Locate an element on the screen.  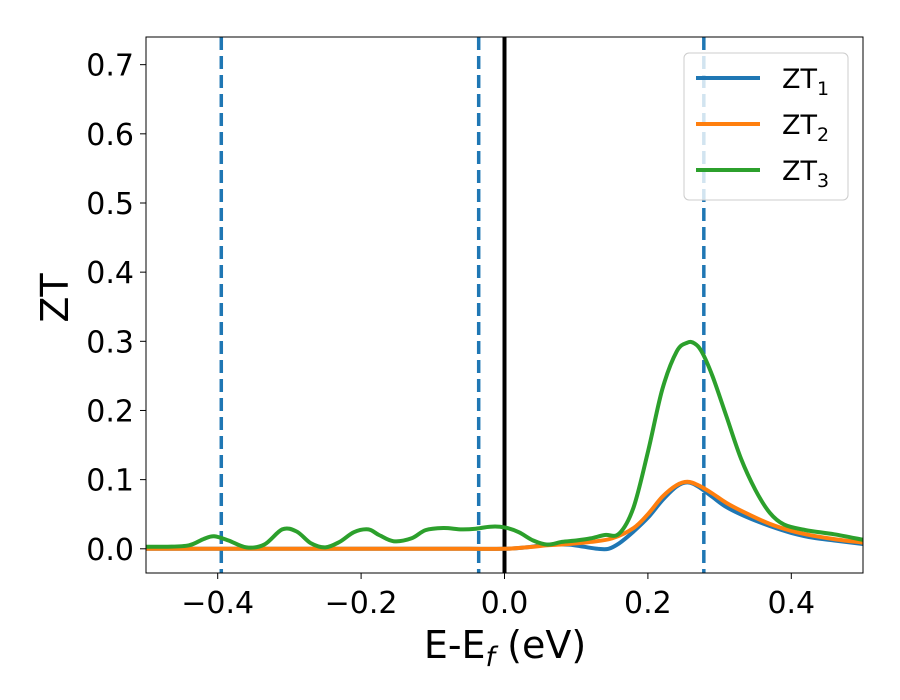
legend-label-zt1: ZT1 is located at coordinates (805, 82).